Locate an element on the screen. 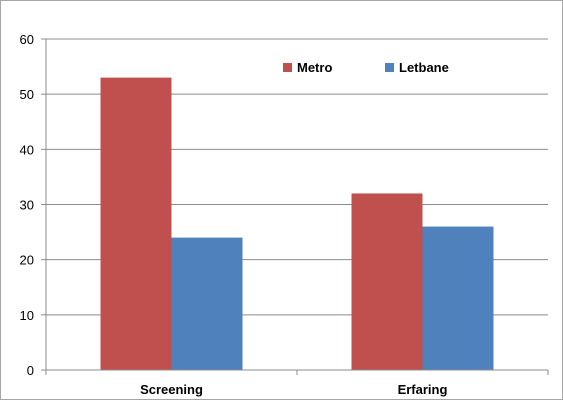 The image size is (563, 400). y-tick-label: 10 is located at coordinates (27, 315).